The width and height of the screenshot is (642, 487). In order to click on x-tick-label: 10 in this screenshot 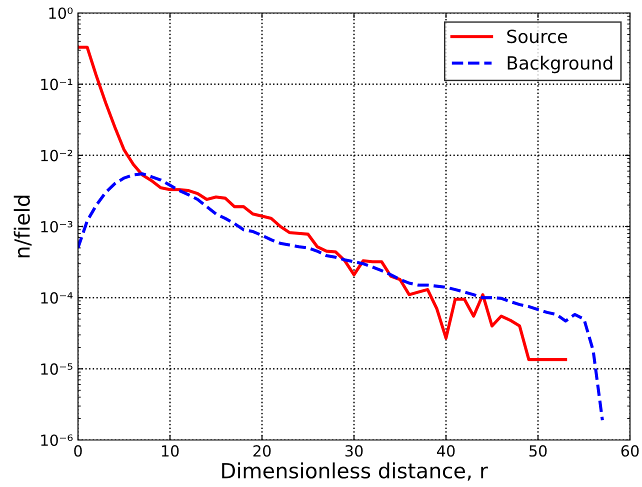, I will do `click(170, 451)`.